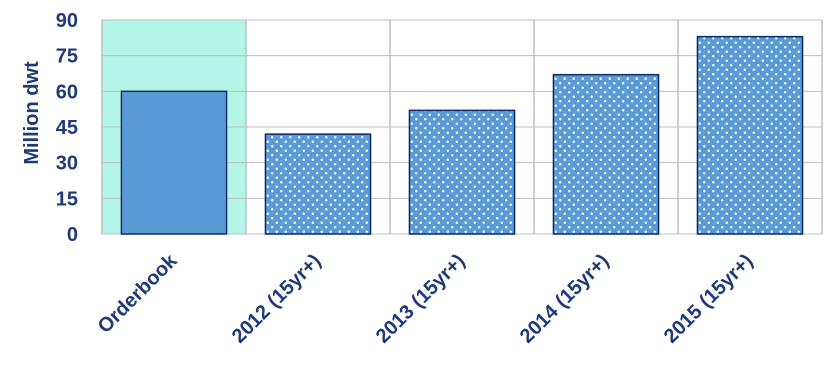 The width and height of the screenshot is (836, 376). Describe the element at coordinates (67, 21) in the screenshot. I see `y-tick-label: 90` at that location.